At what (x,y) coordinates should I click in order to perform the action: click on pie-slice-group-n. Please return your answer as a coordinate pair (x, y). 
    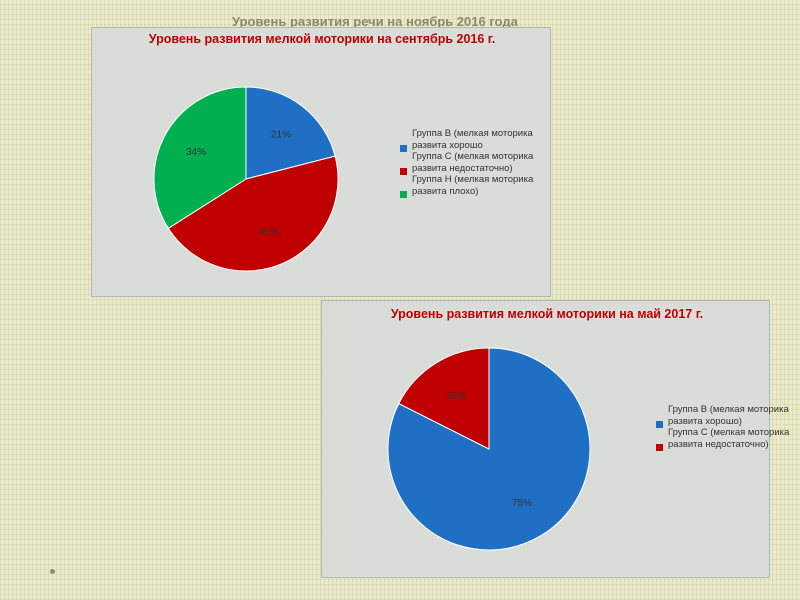
    Looking at the image, I should click on (200, 157).